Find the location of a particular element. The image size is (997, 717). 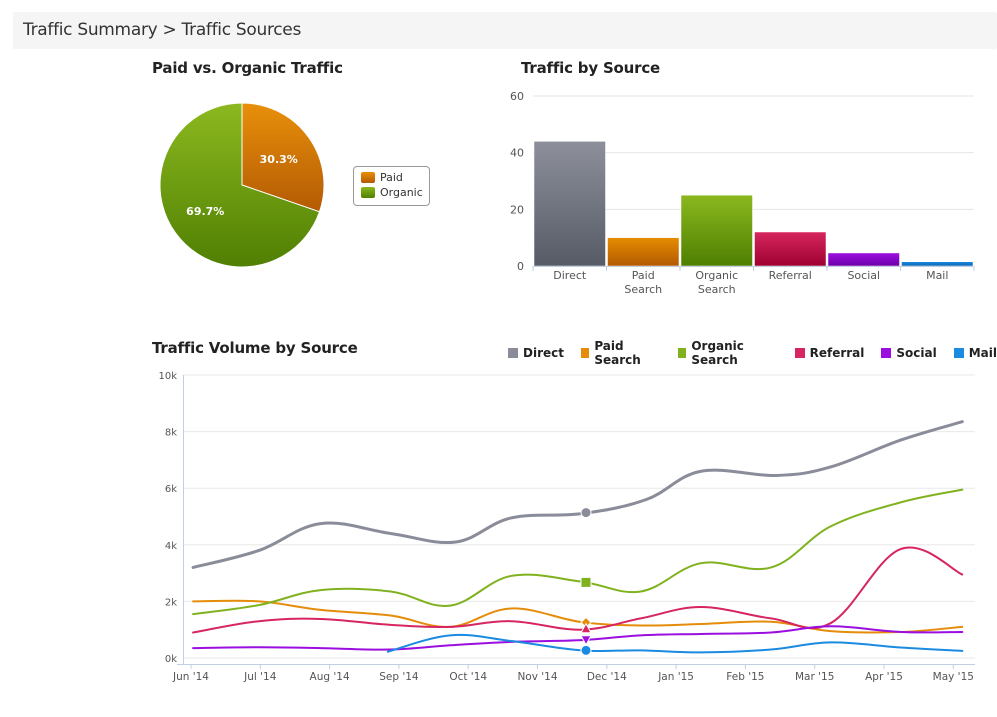

line-xtick-label: Dec '14 is located at coordinates (607, 677).